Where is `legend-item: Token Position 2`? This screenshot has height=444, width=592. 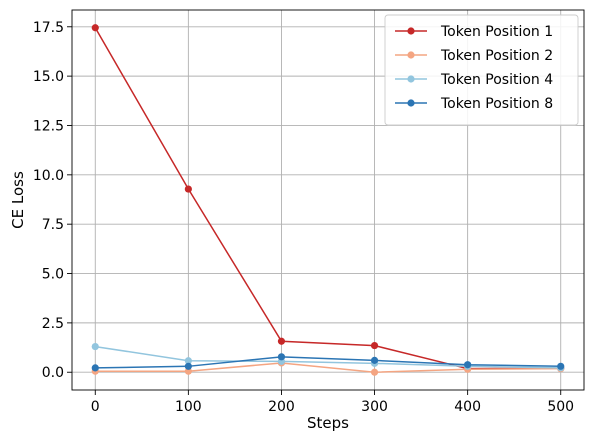 legend-item: Token Position 2 is located at coordinates (474, 56).